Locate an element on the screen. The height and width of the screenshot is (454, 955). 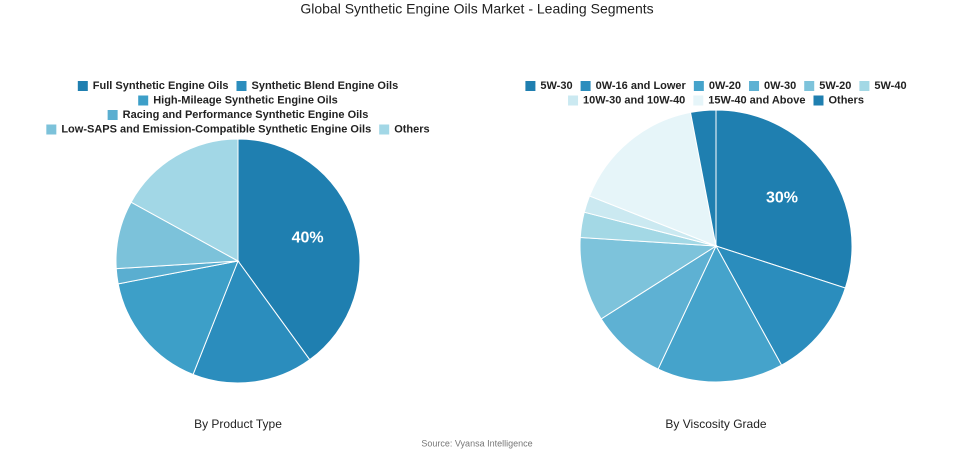
legend-item: 5W-20 is located at coordinates (827, 86).